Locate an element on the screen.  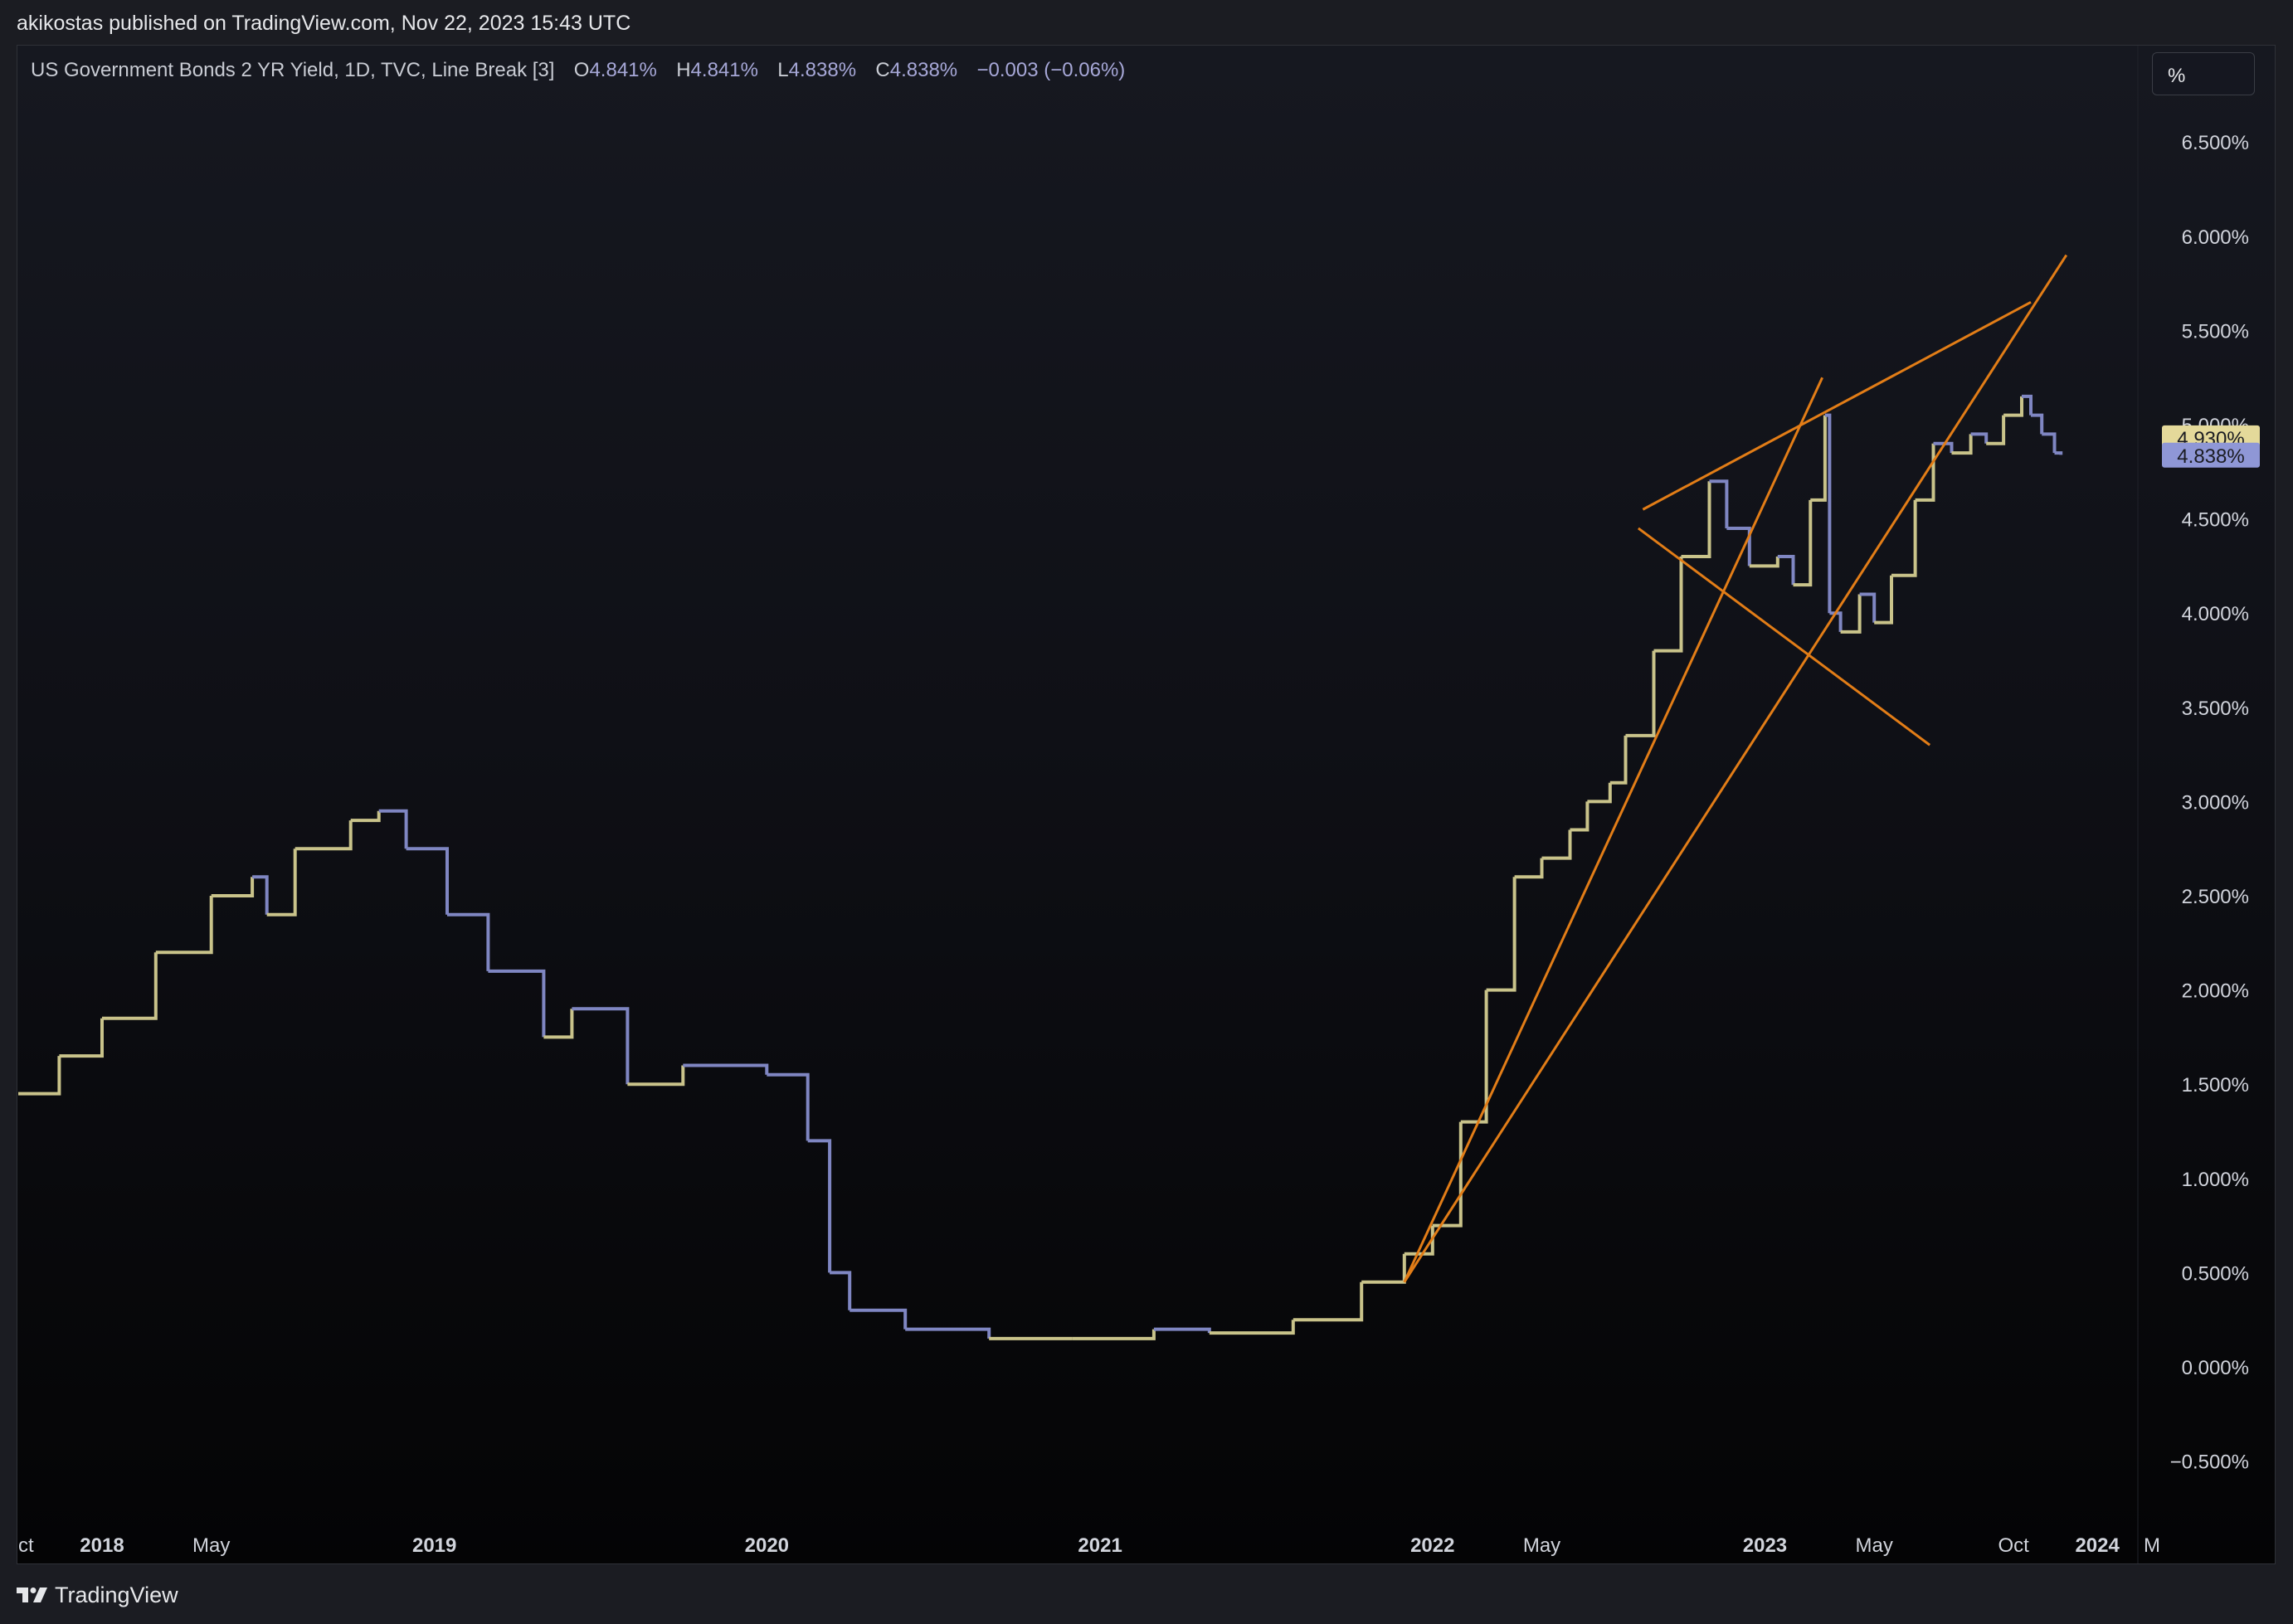
y-tick-label: 0.500% is located at coordinates (2215, 1273).